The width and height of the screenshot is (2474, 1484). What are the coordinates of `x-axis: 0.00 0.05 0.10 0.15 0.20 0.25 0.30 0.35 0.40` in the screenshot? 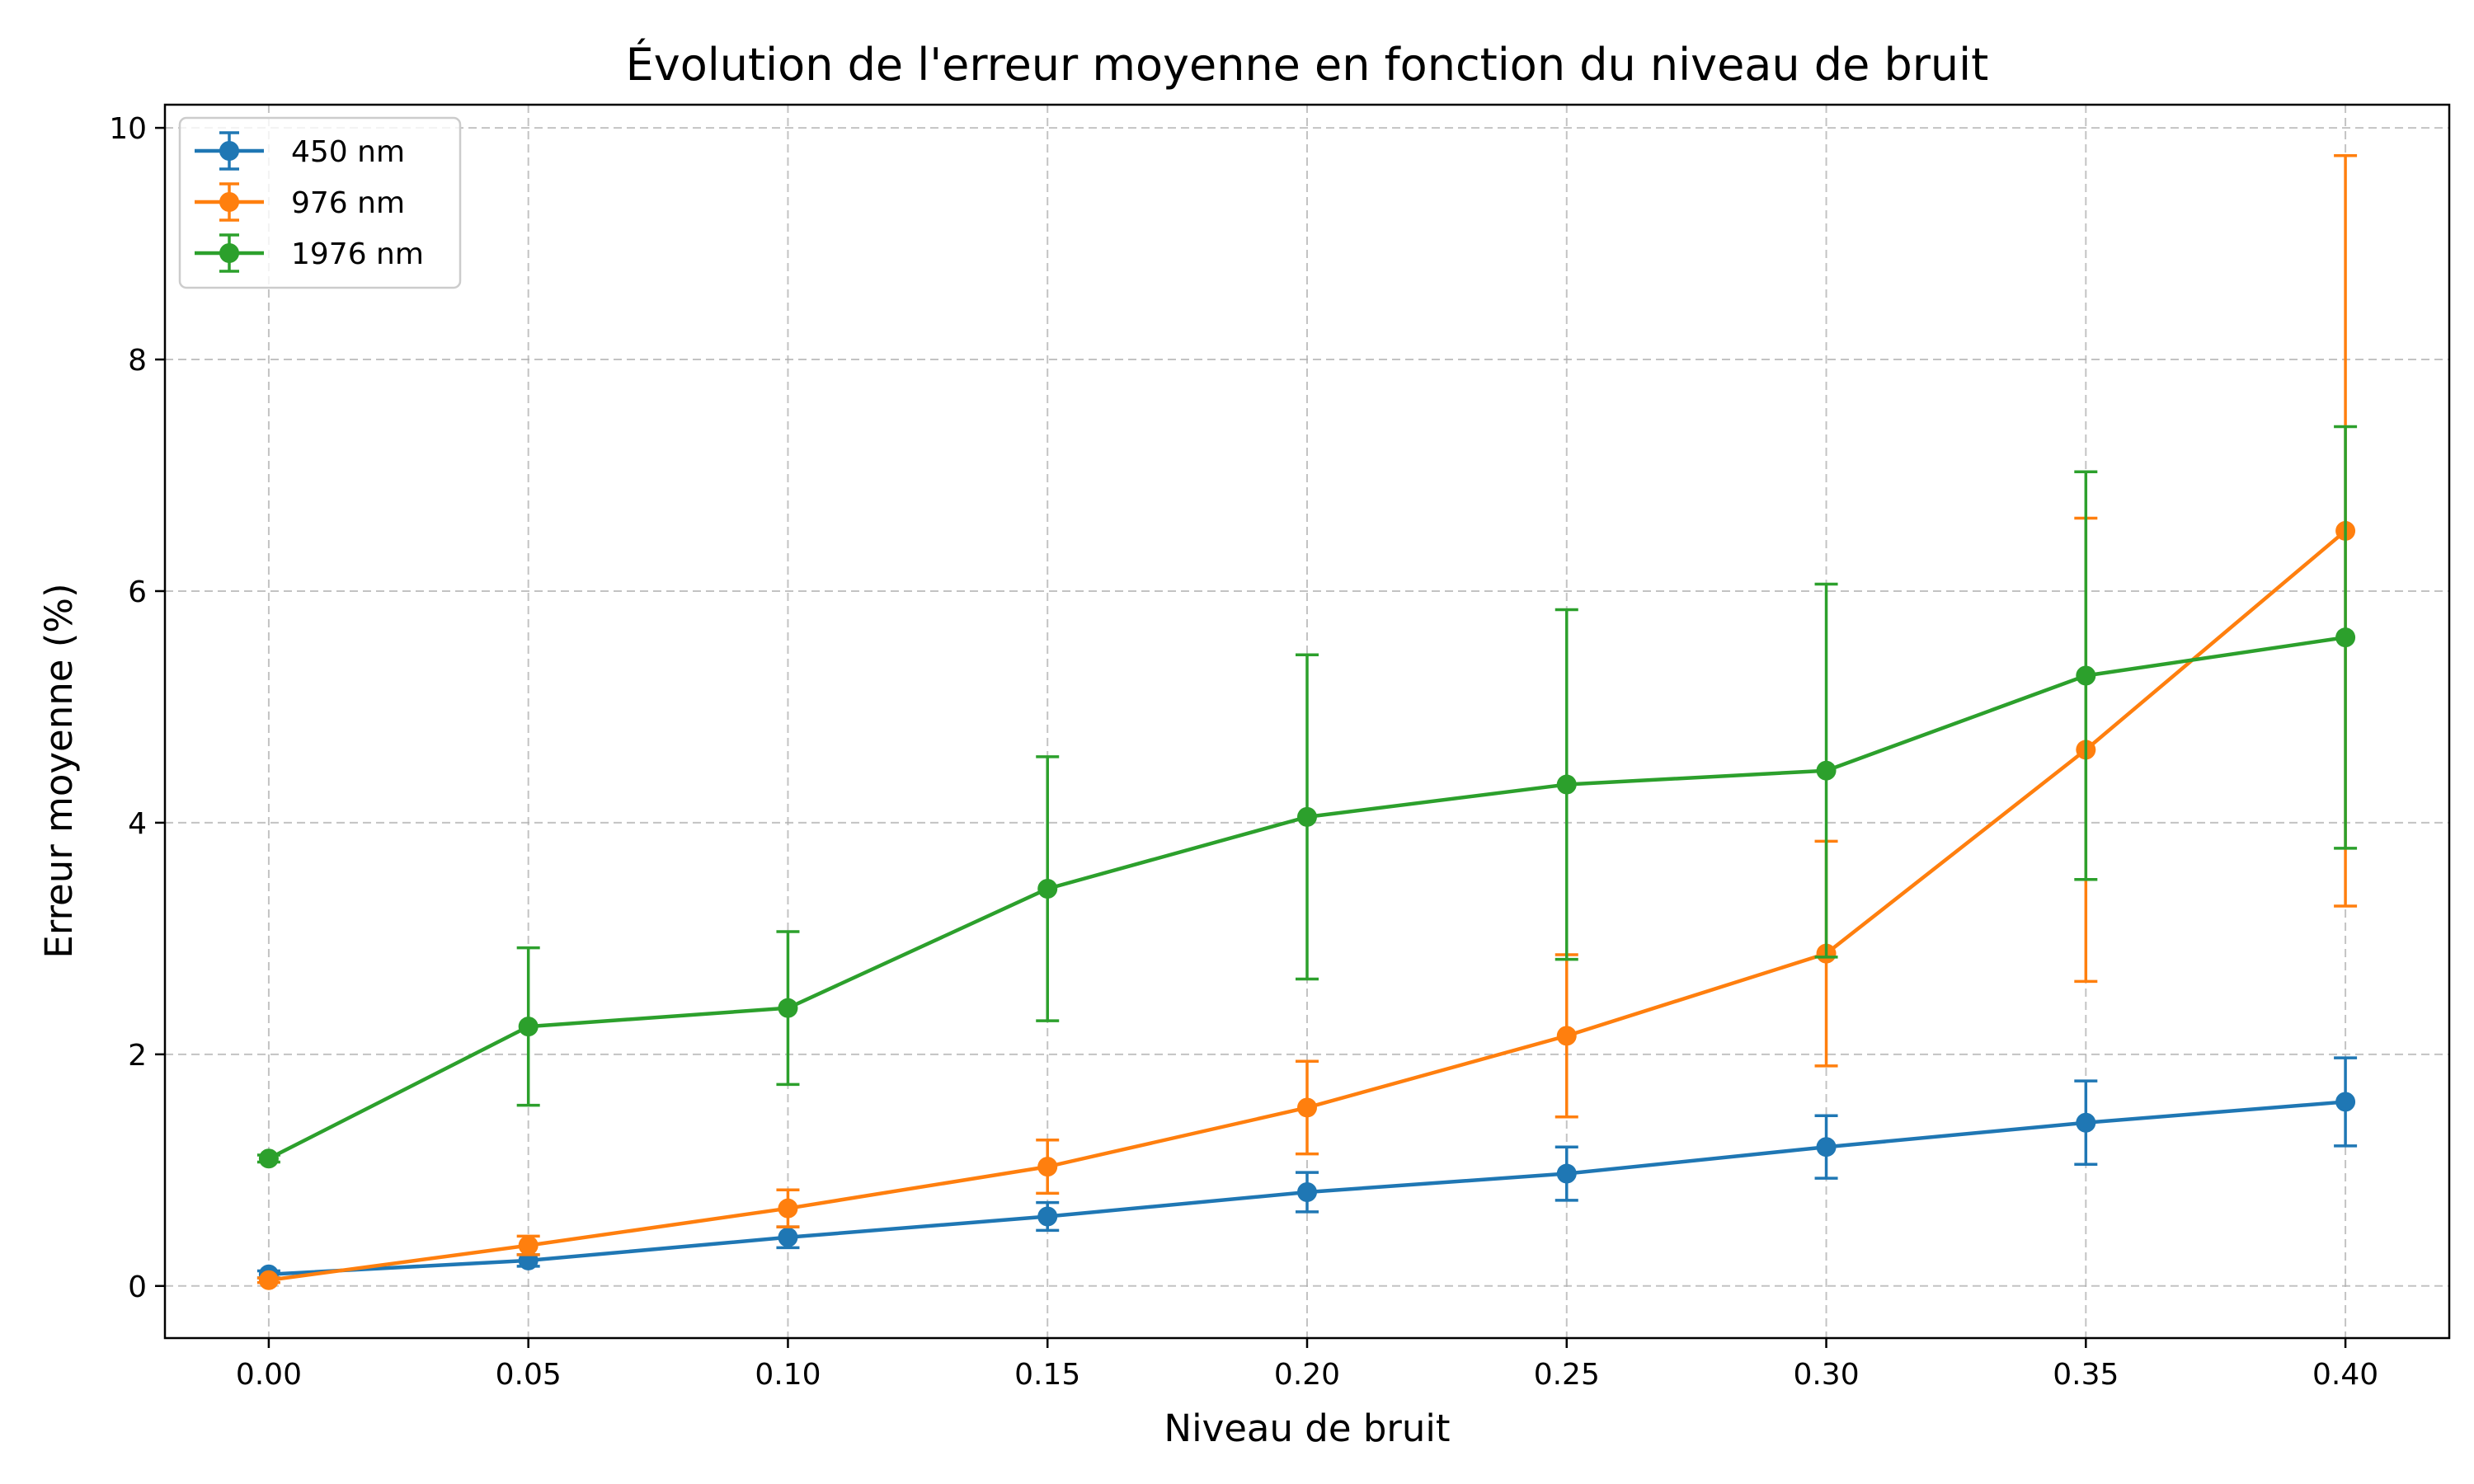 It's located at (1307, 1365).